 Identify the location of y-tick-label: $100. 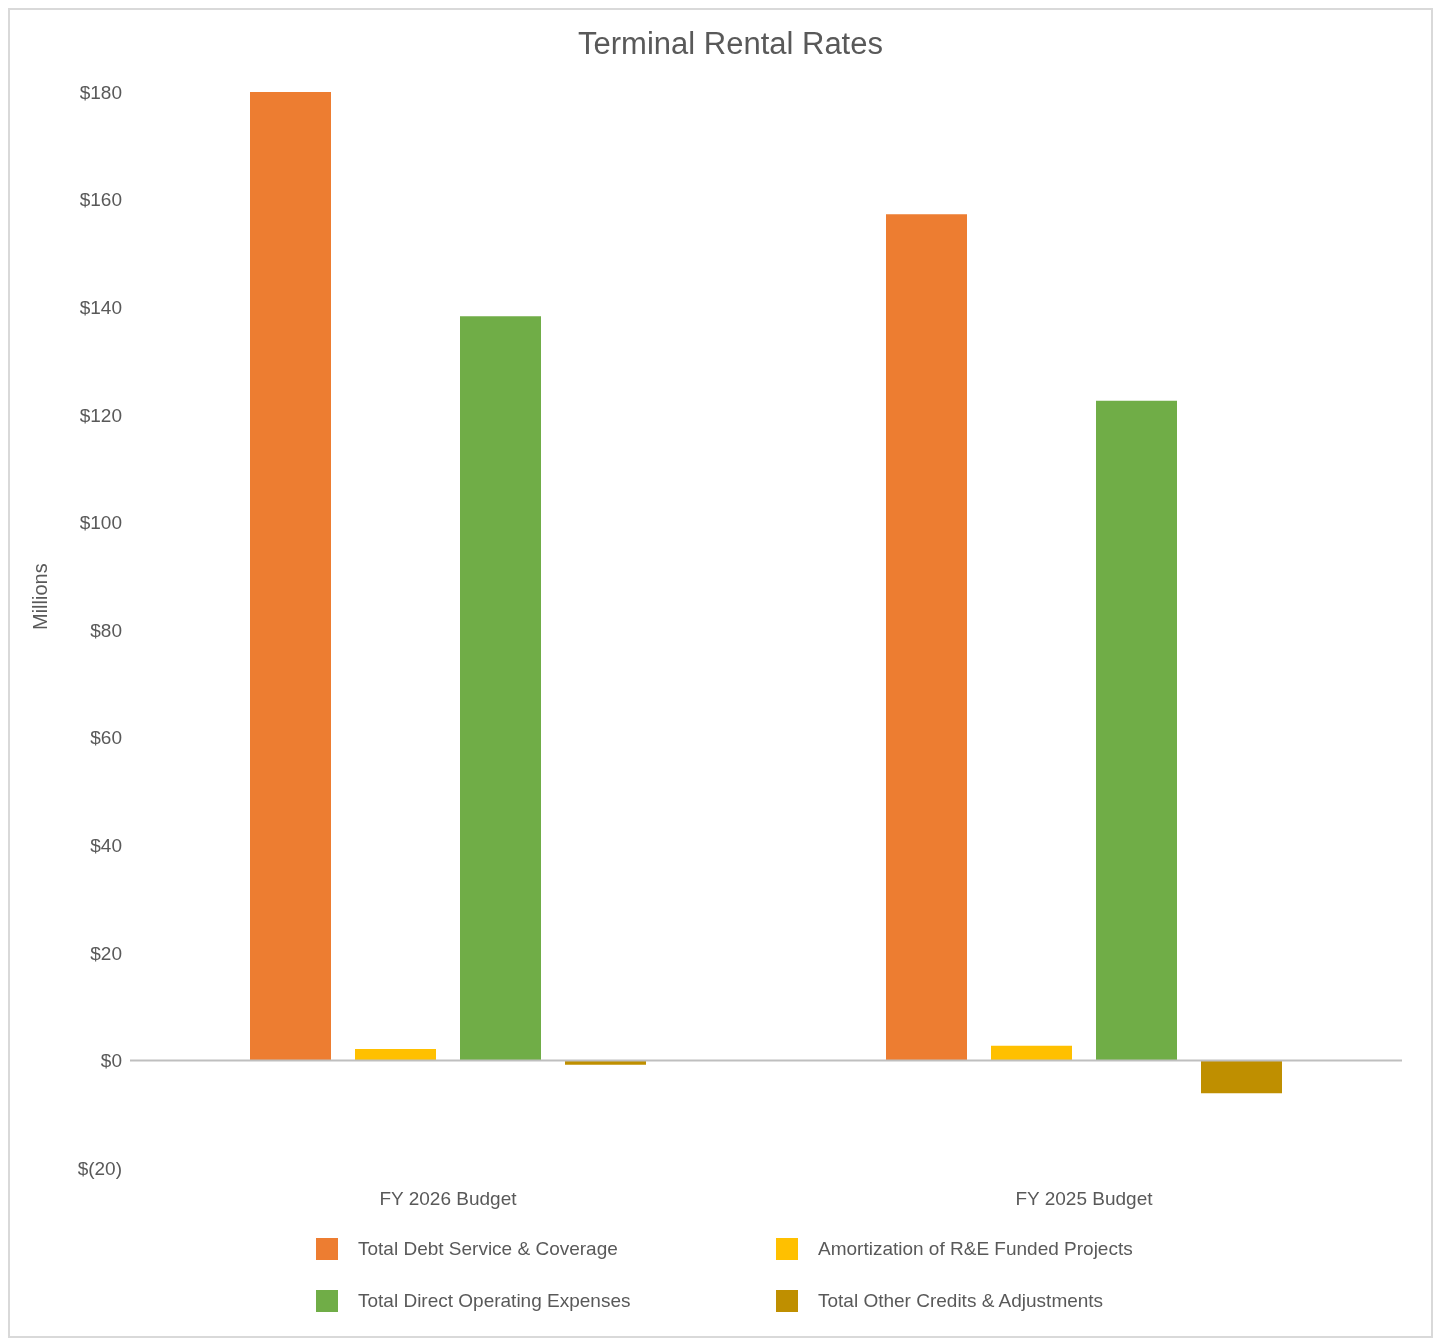
(100, 523).